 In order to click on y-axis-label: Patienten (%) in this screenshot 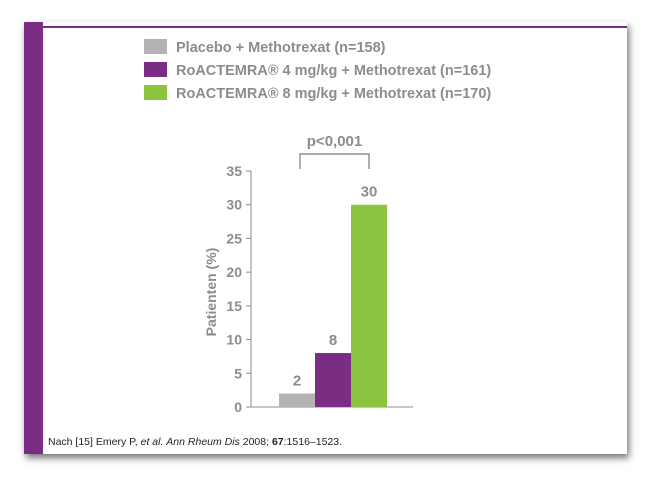, I will do `click(211, 292)`.